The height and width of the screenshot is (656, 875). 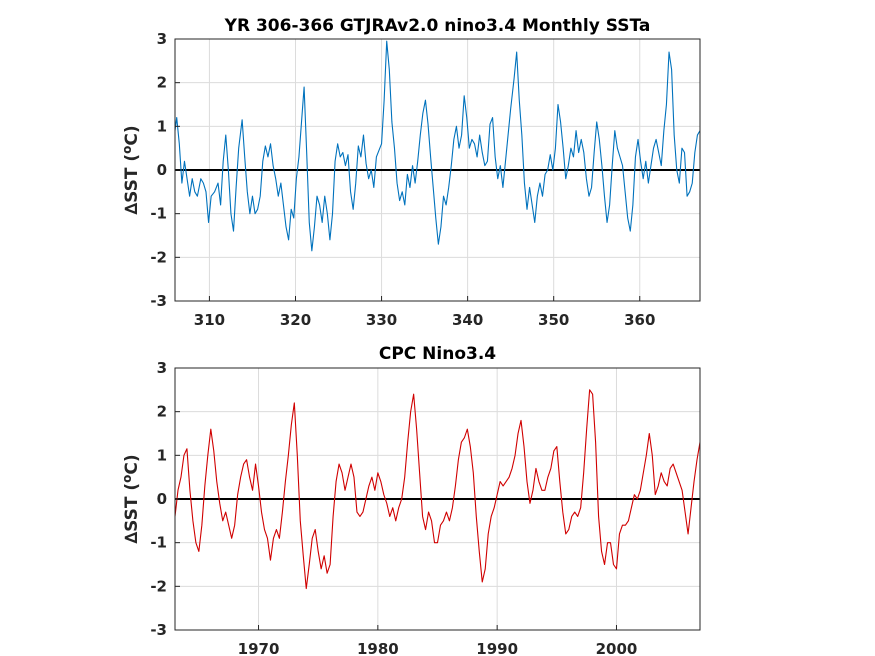 What do you see at coordinates (424, 312) in the screenshot?
I see `x-tick-labels: 310 320 330 340 350 360` at bounding box center [424, 312].